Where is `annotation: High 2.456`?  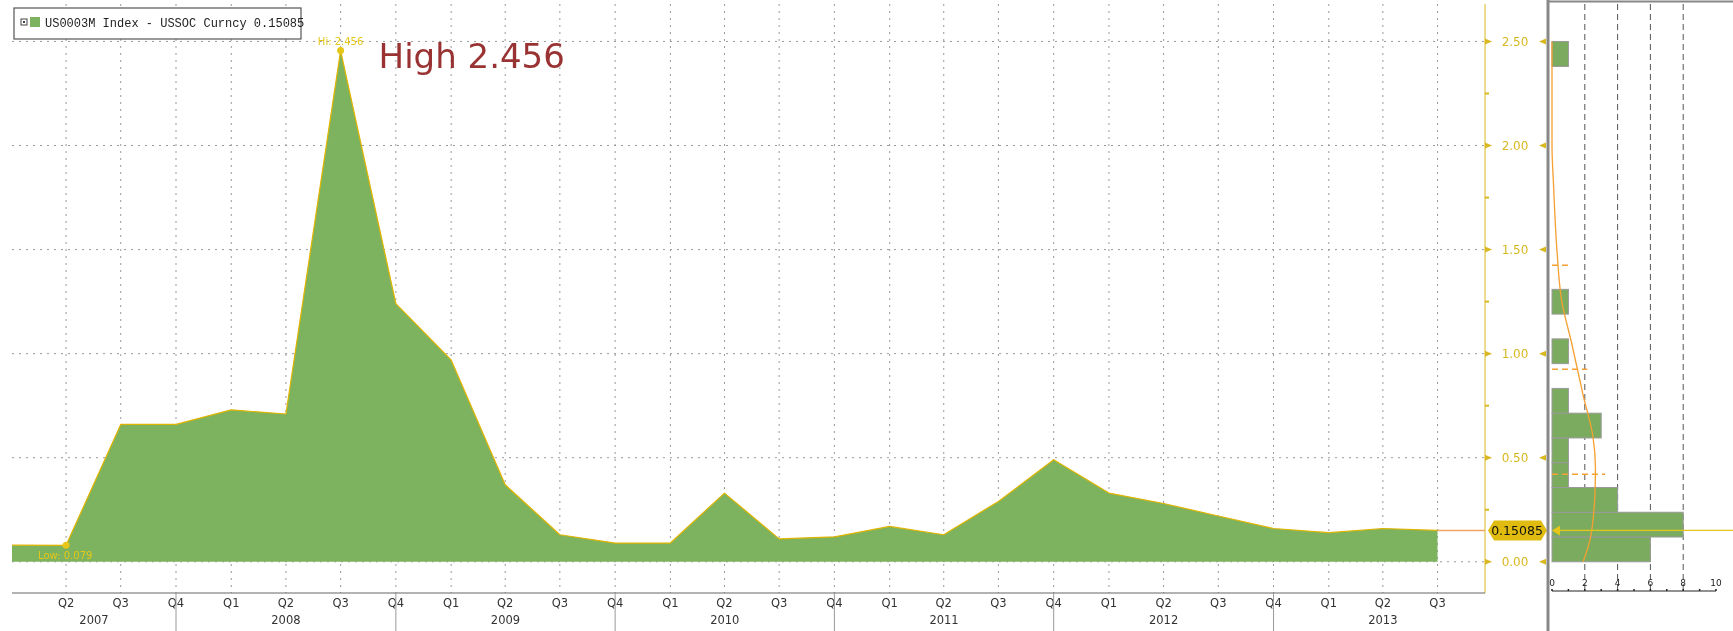 annotation: High 2.456 is located at coordinates (471, 55).